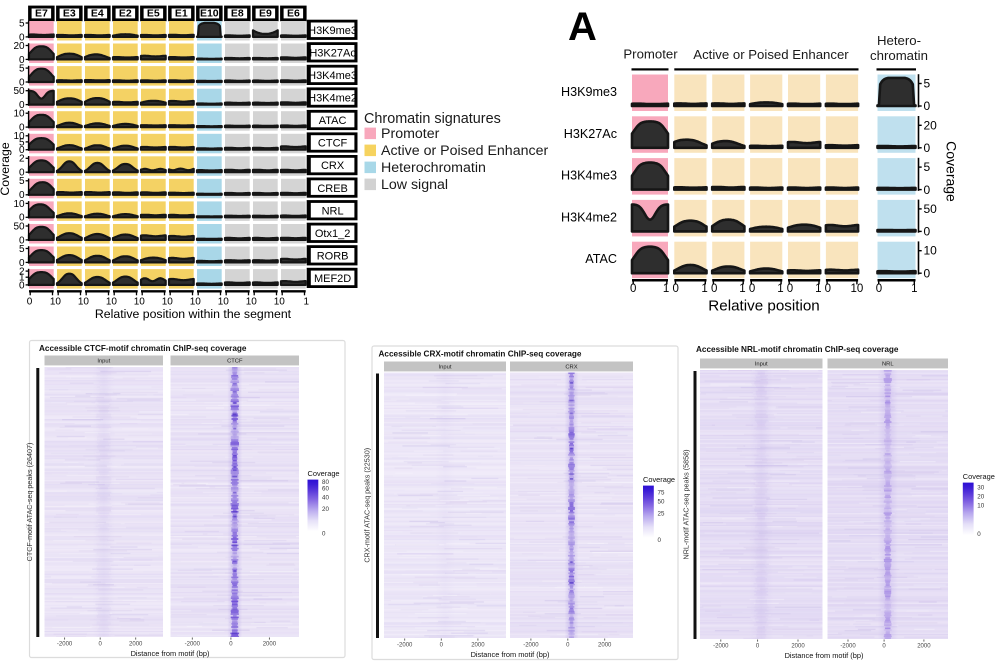 The height and width of the screenshot is (665, 1000). Describe the element at coordinates (153, 14) in the screenshot. I see `svg-text: E5` at that location.